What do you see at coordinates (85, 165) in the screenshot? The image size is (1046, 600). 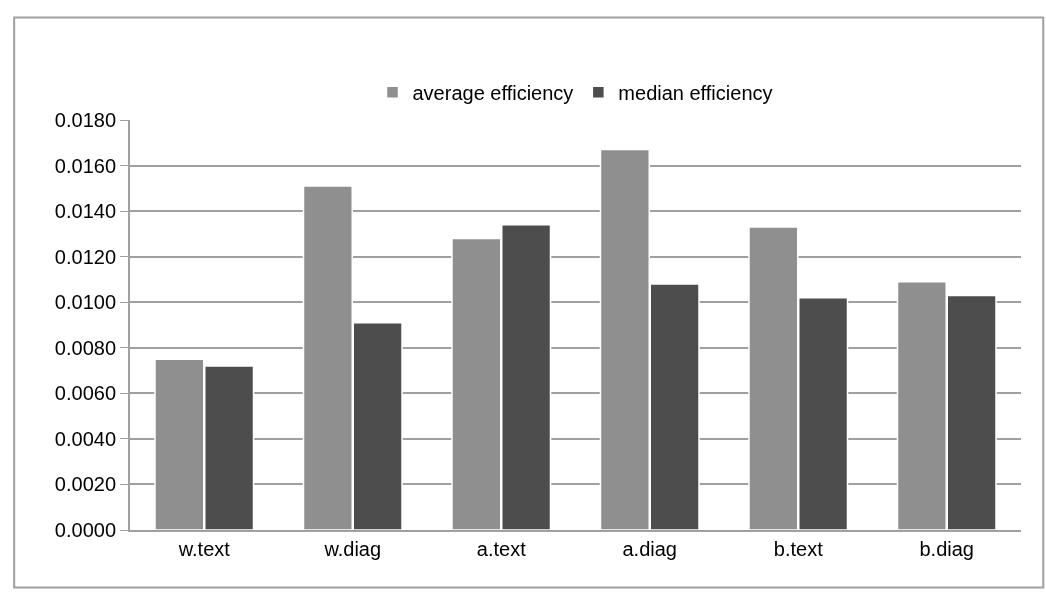 I see `y-tick-label: 0.0160` at bounding box center [85, 165].